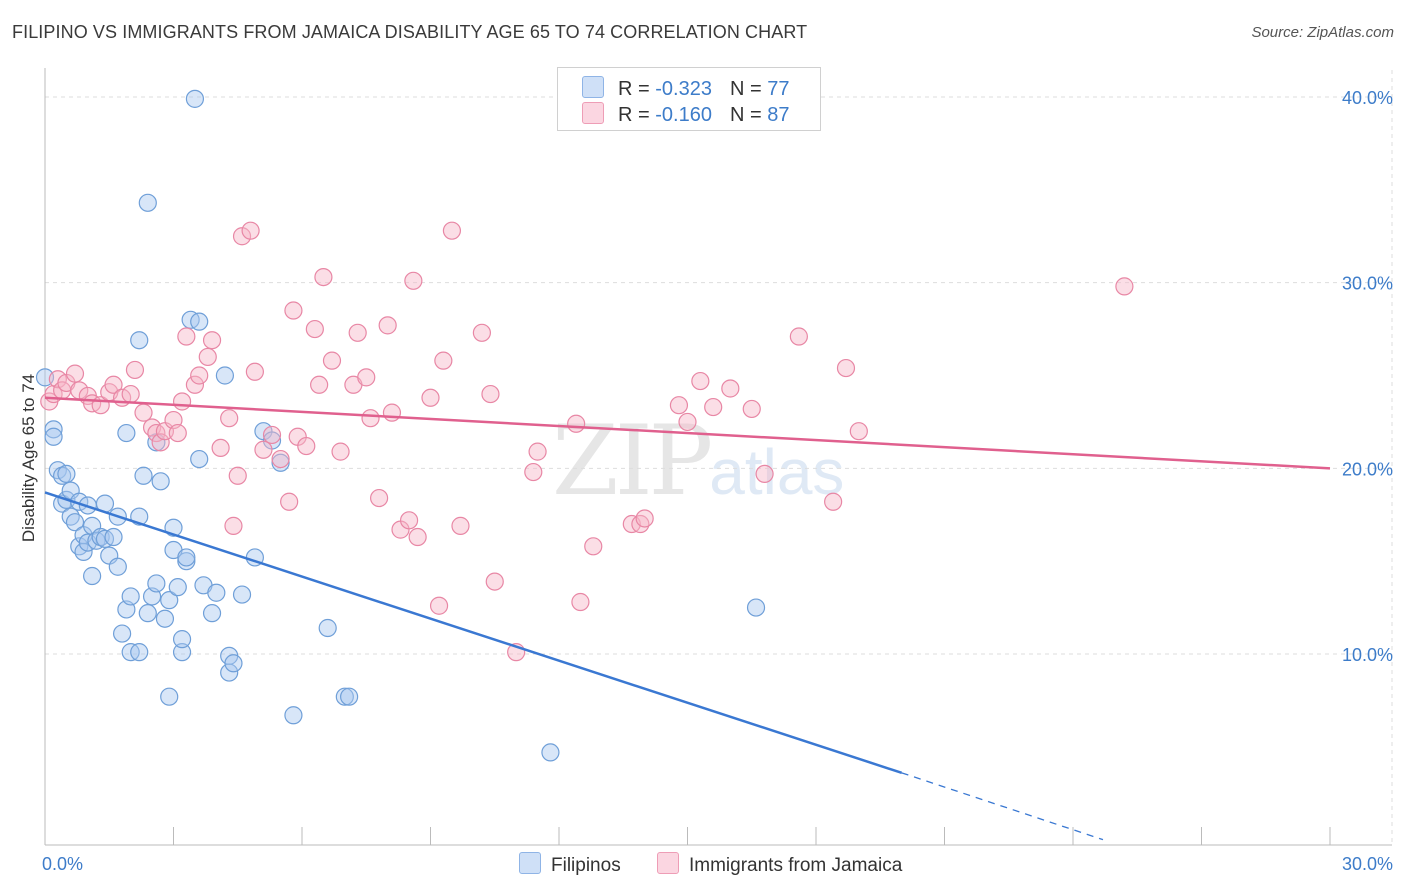  Describe the element at coordinates (1367, 284) in the screenshot. I see `y-tick-label: 30.0%` at that location.